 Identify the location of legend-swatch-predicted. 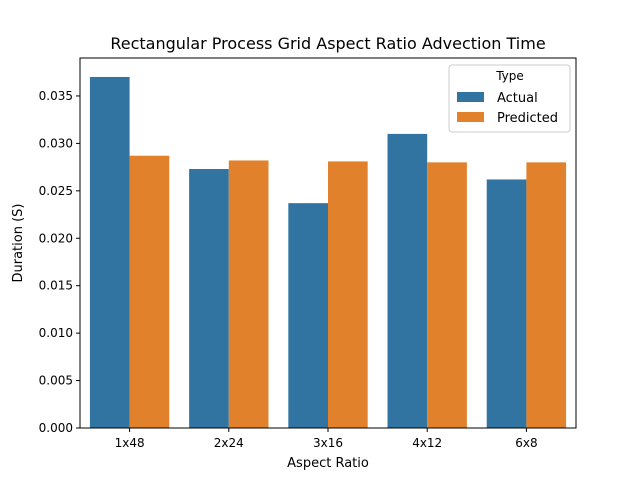
(470, 117).